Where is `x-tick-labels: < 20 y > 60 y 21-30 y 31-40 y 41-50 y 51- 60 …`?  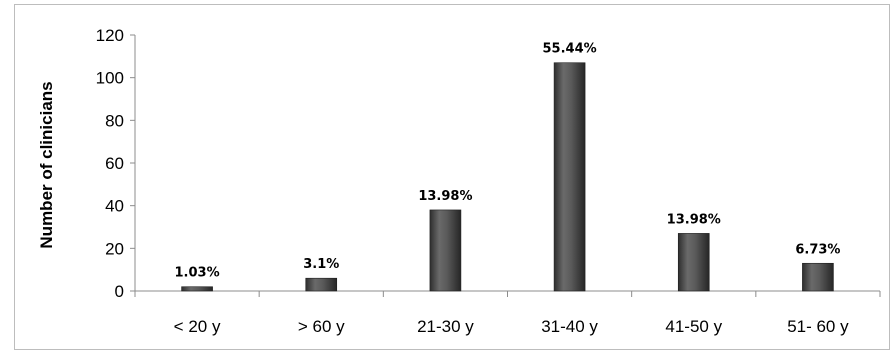 x-tick-labels: < 20 y > 60 y 21-30 y 31-40 y 41-50 y 51- 60 … is located at coordinates (511, 326).